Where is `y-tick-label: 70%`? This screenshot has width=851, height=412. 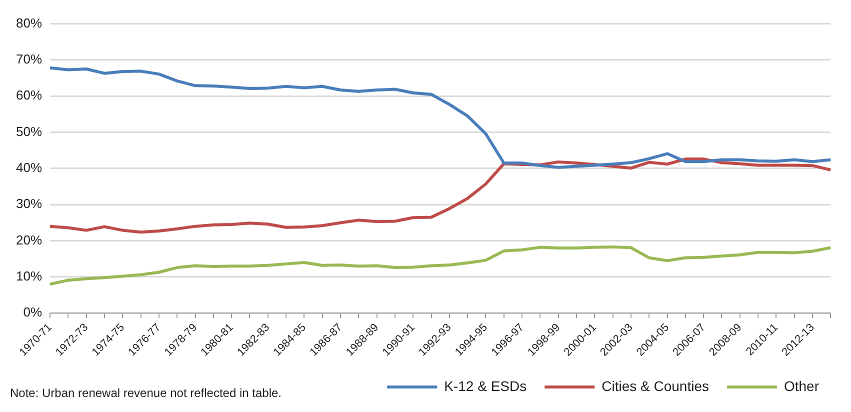 y-tick-label: 70% is located at coordinates (29, 59).